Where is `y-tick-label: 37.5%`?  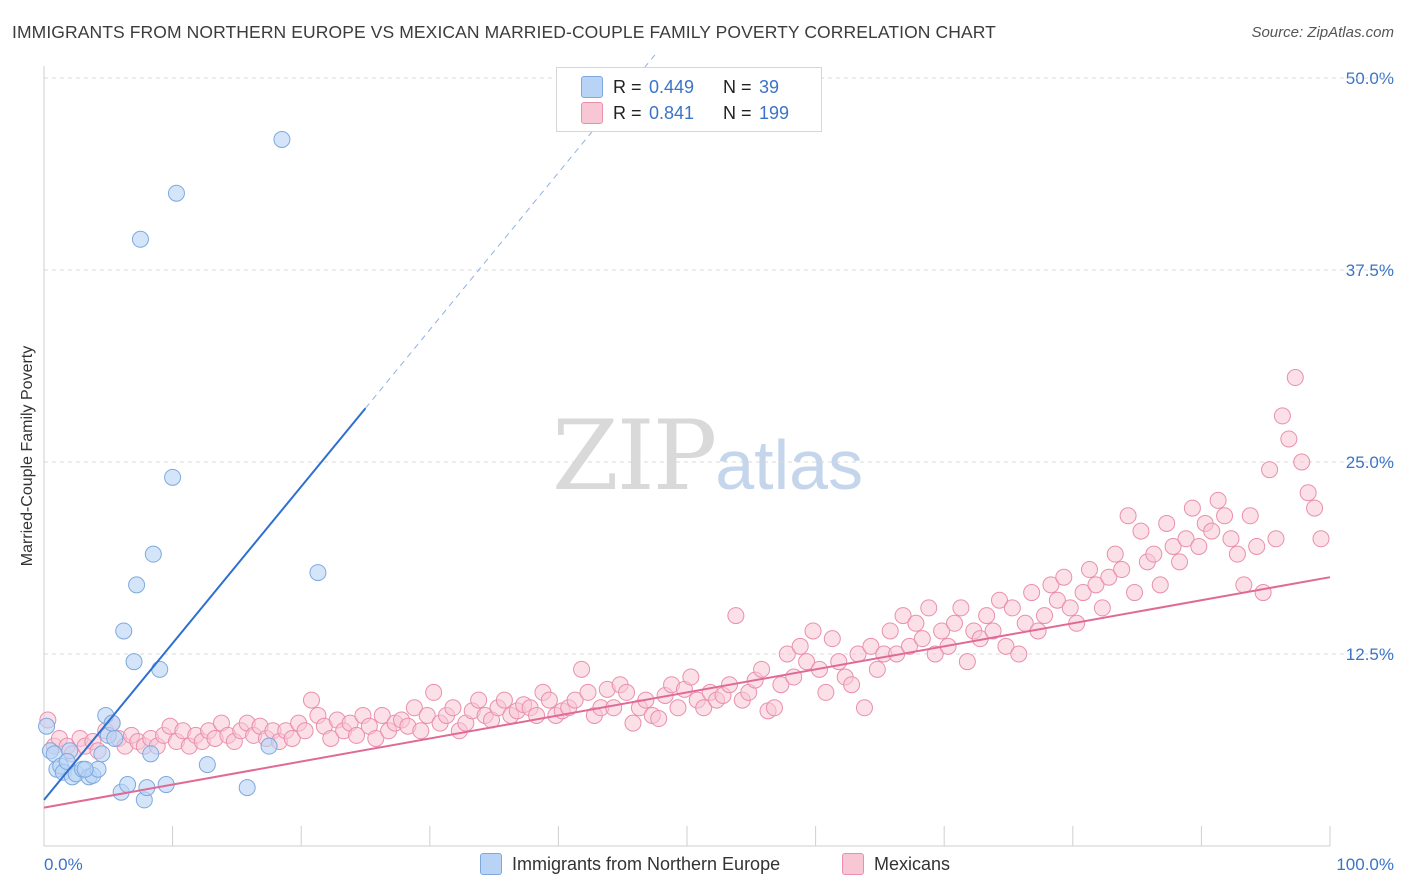 y-tick-label: 37.5% is located at coordinates (1370, 270).